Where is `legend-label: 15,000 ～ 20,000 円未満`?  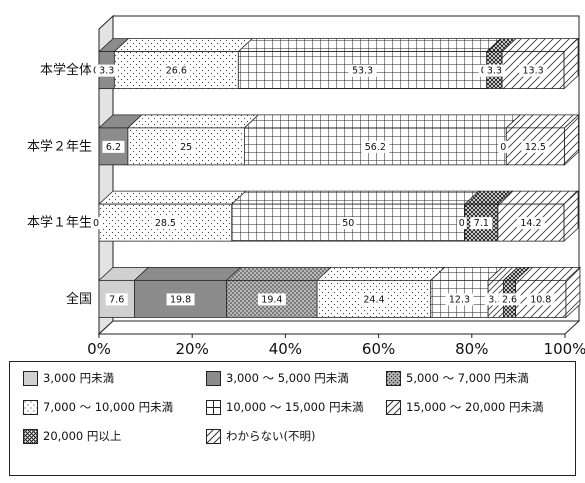 legend-label: 15,000 ～ 20,000 円未満 is located at coordinates (475, 407).